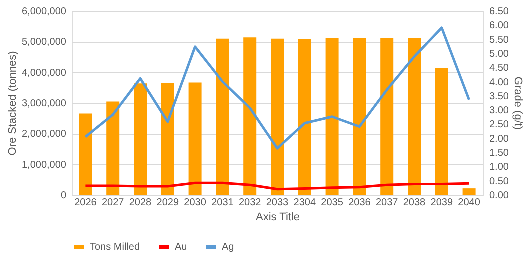  Describe the element at coordinates (168, 203) in the screenshot. I see `x-tick-label: 2029` at that location.